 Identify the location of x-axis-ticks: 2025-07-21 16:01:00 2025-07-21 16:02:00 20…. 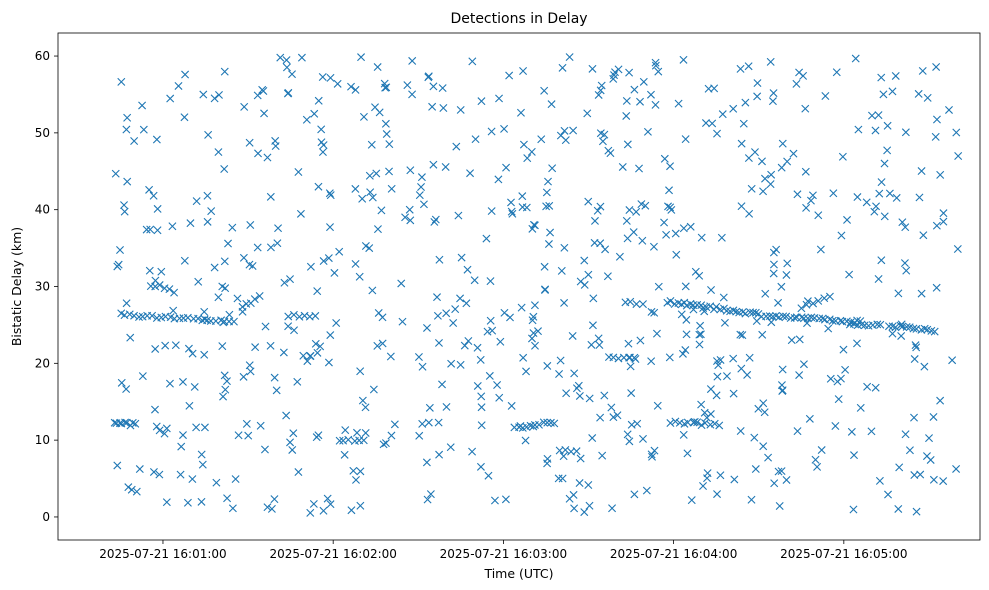
(503, 550).